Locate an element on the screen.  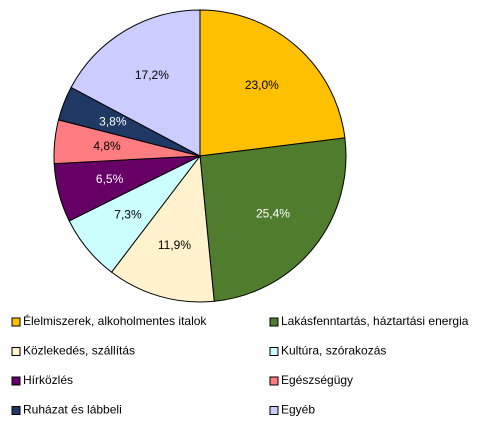
data-label: 17,2% is located at coordinates (152, 75).